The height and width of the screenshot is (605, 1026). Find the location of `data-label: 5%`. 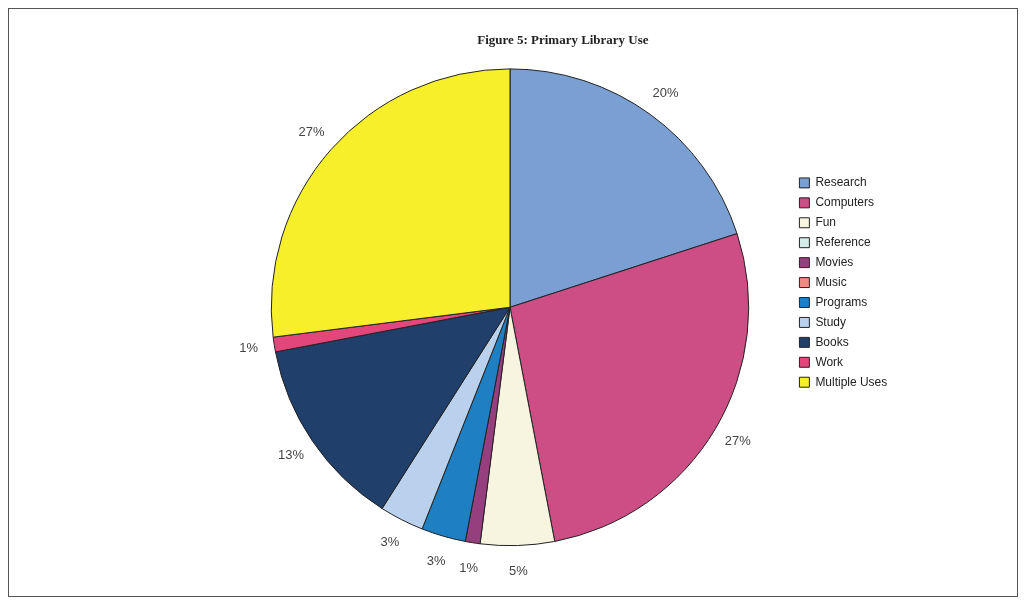

data-label: 5% is located at coordinates (518, 571).